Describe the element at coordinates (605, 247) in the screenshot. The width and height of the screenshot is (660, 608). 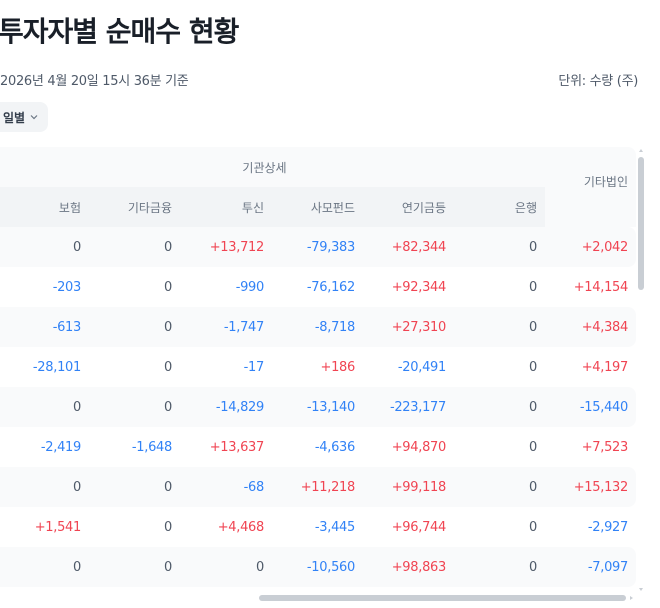
I see `table-cell: +2,042` at that location.